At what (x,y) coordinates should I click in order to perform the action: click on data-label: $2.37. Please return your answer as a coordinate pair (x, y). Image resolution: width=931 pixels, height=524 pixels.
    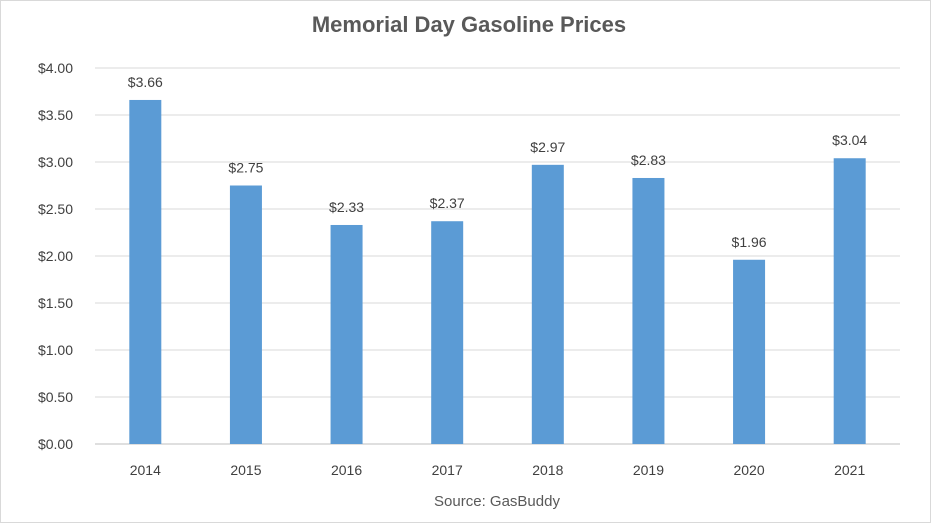
    Looking at the image, I should click on (447, 203).